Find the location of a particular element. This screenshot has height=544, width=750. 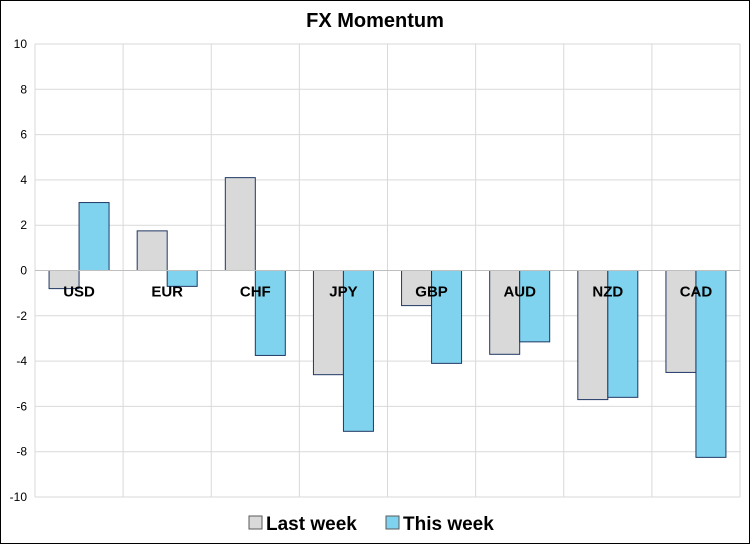

category-label: GBP is located at coordinates (431, 292).